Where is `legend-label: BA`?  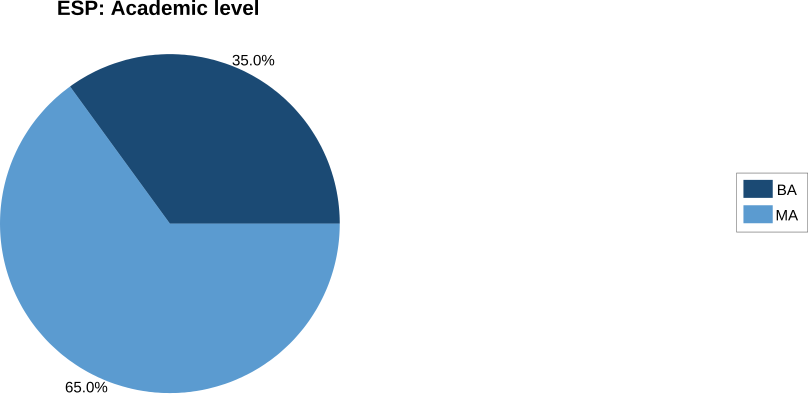
legend-label: BA is located at coordinates (787, 190).